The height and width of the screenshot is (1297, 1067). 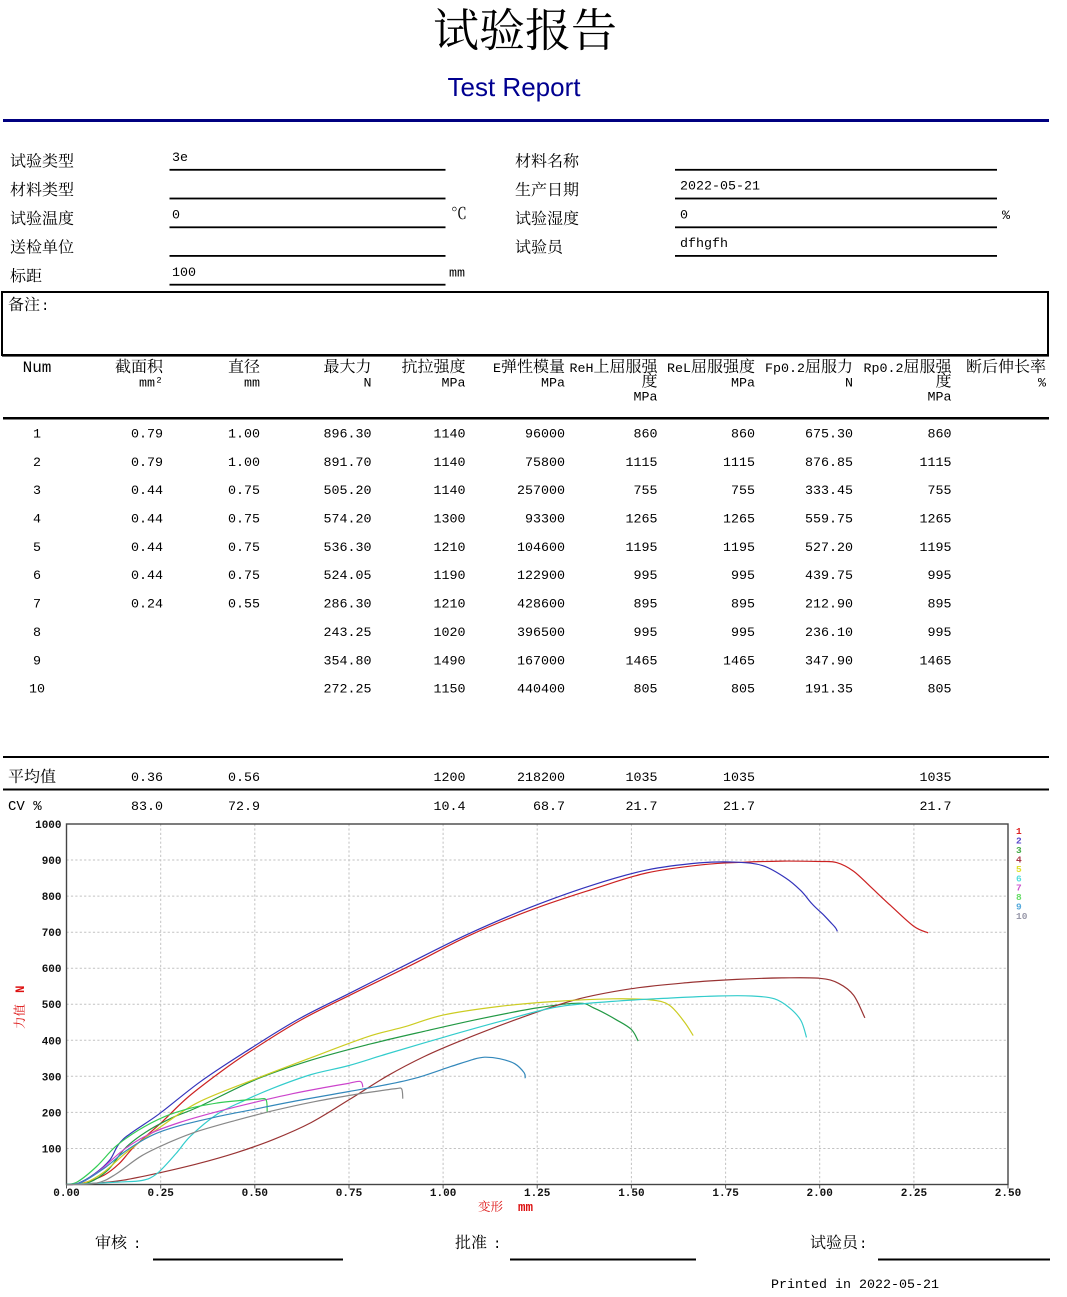 I want to click on svg-text: 68.7, so click(x=549, y=807).